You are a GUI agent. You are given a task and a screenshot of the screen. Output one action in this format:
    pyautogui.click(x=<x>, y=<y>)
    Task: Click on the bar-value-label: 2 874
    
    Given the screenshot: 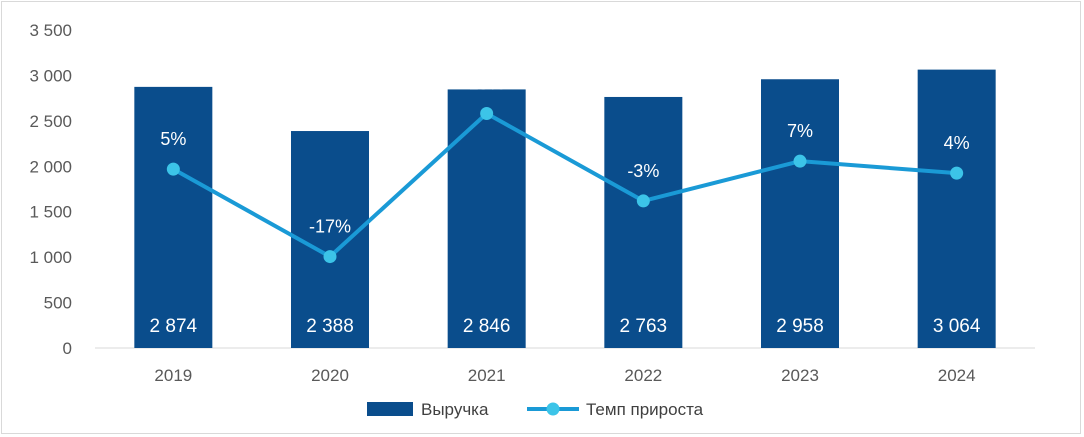 What is the action you would take?
    pyautogui.click(x=174, y=326)
    